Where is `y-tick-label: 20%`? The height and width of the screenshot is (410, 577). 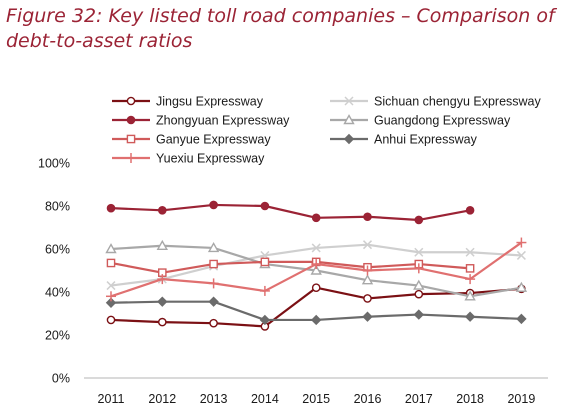 y-tick-label: 20% is located at coordinates (57, 336).